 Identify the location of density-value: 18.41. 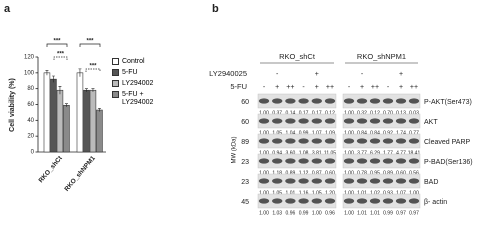
(414, 153).